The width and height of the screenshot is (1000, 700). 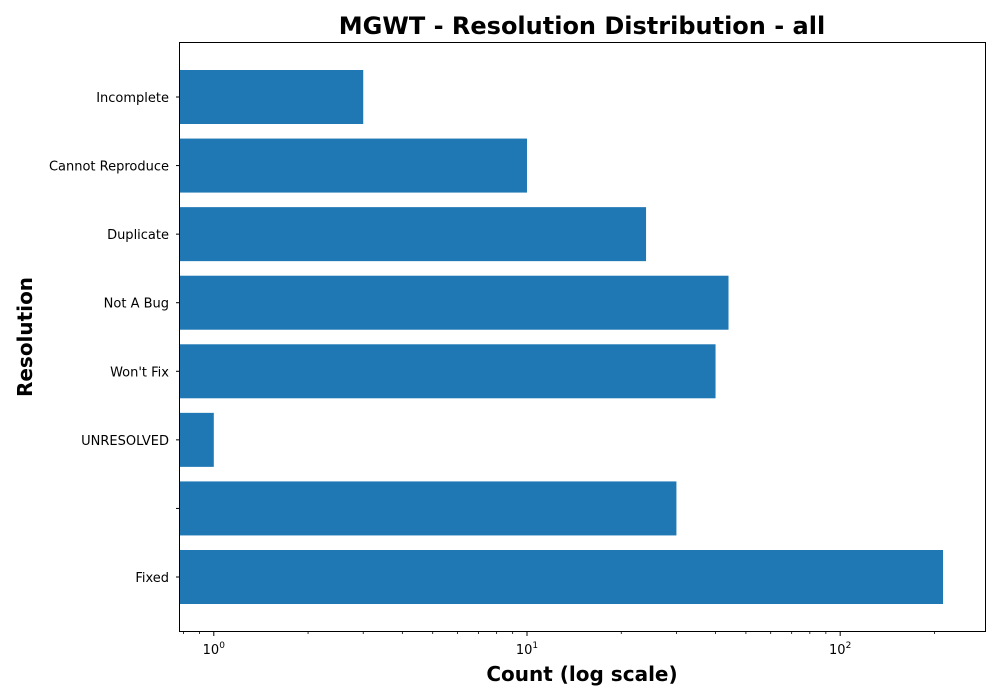 I want to click on bar-unnamed, so click(x=428, y=508).